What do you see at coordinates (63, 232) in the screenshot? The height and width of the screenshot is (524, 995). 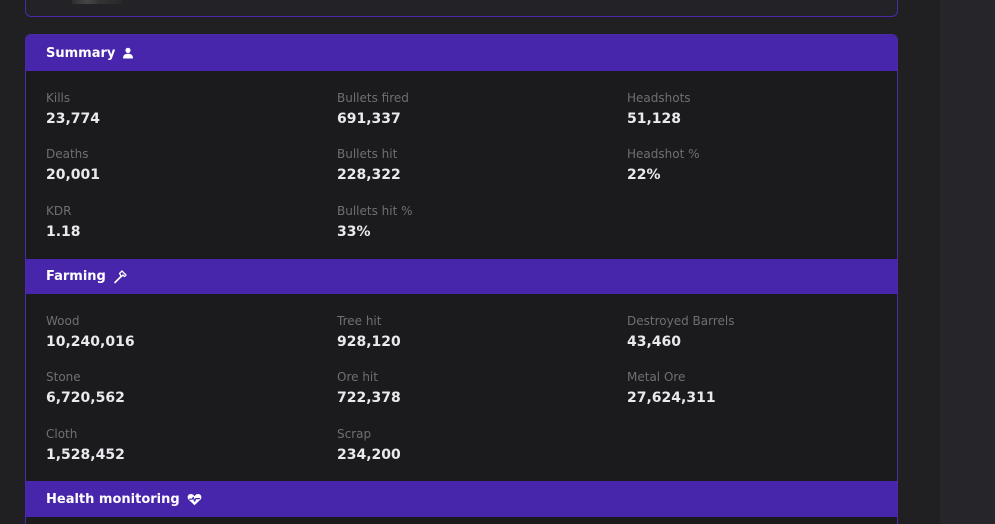 I see `stat-value: 1.18` at bounding box center [63, 232].